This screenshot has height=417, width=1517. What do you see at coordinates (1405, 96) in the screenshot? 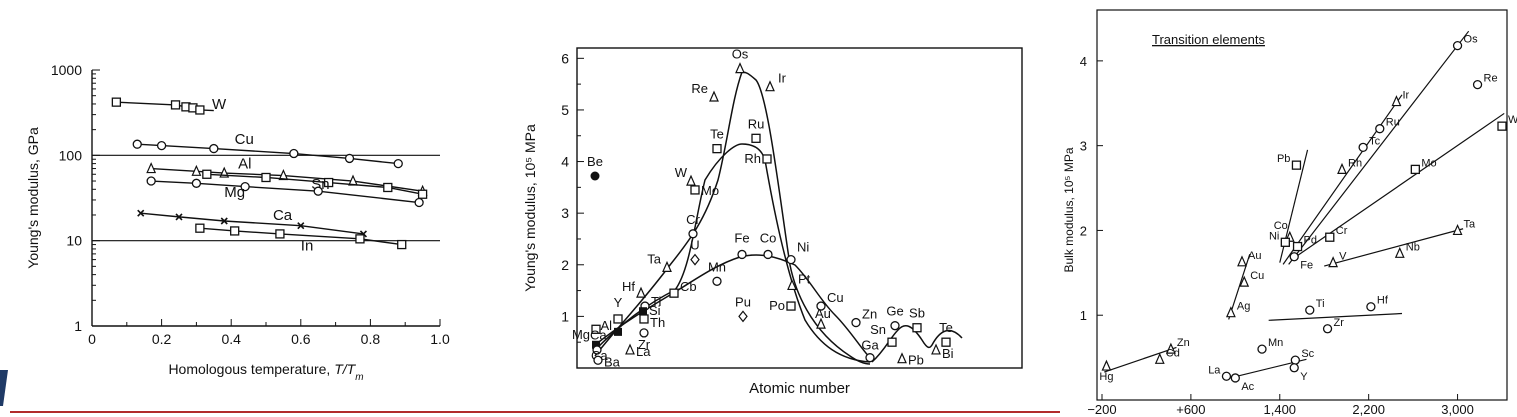
I see `point-label-ir: Ir` at bounding box center [1405, 96].